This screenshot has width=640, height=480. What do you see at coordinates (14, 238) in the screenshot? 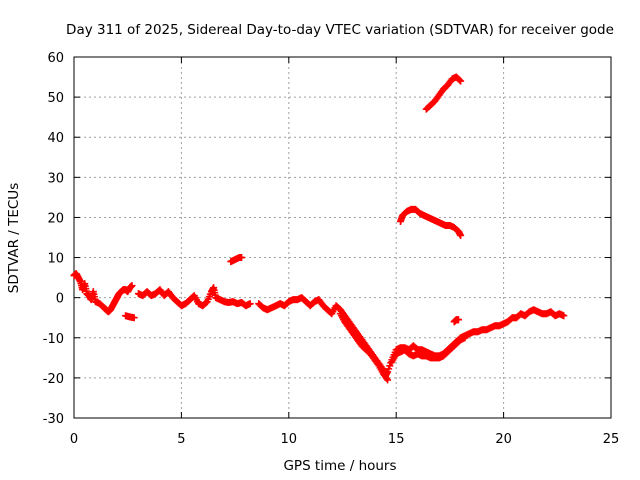
I see `y-axis-label: SDTVAR / TECUs` at bounding box center [14, 238].